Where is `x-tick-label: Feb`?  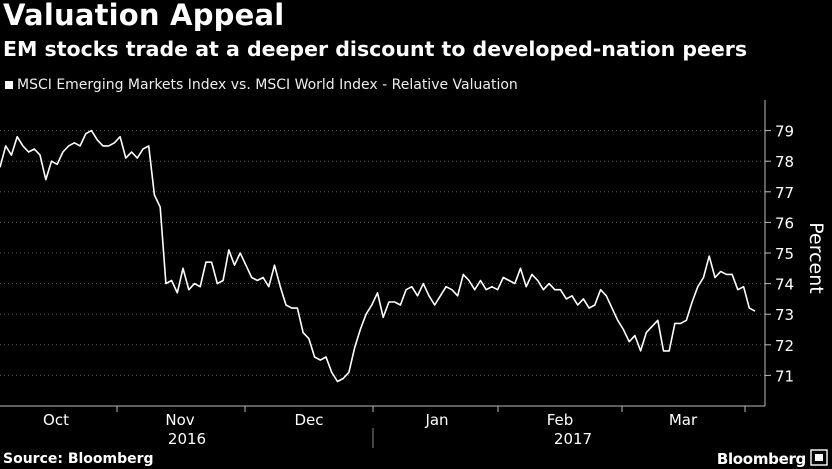 x-tick-label: Feb is located at coordinates (560, 420).